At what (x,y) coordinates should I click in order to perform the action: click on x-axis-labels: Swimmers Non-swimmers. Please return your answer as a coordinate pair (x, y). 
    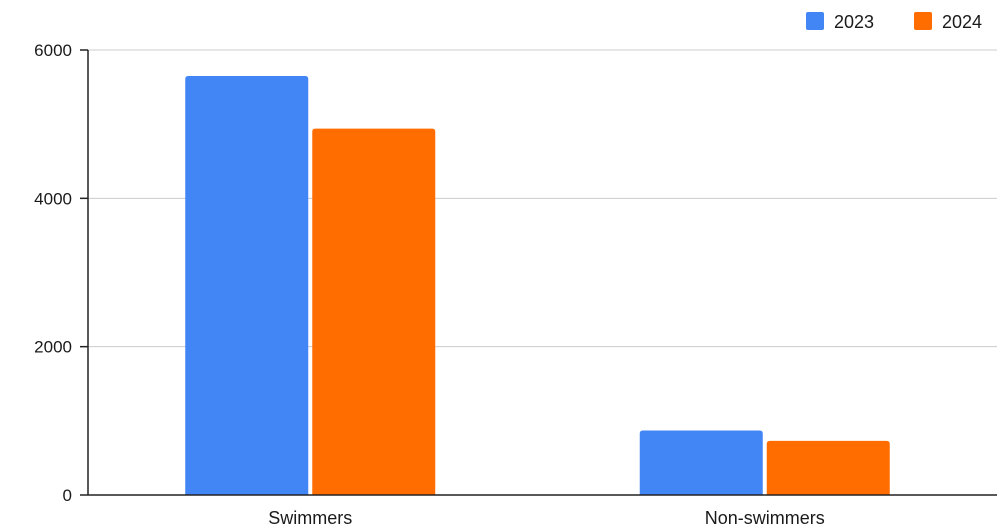
    Looking at the image, I should click on (546, 518).